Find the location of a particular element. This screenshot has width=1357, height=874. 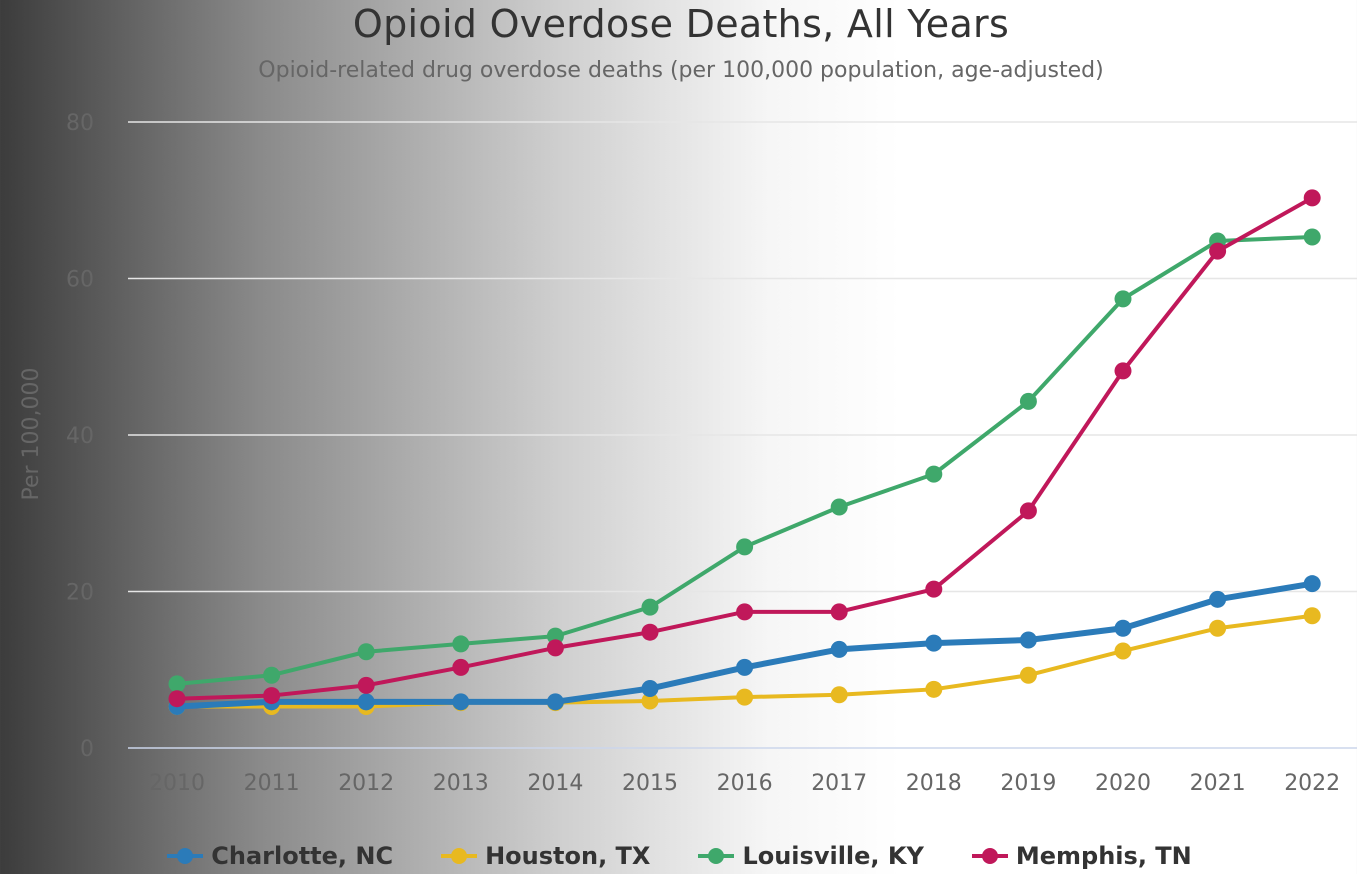

x-tick-label: 2017 is located at coordinates (839, 783).